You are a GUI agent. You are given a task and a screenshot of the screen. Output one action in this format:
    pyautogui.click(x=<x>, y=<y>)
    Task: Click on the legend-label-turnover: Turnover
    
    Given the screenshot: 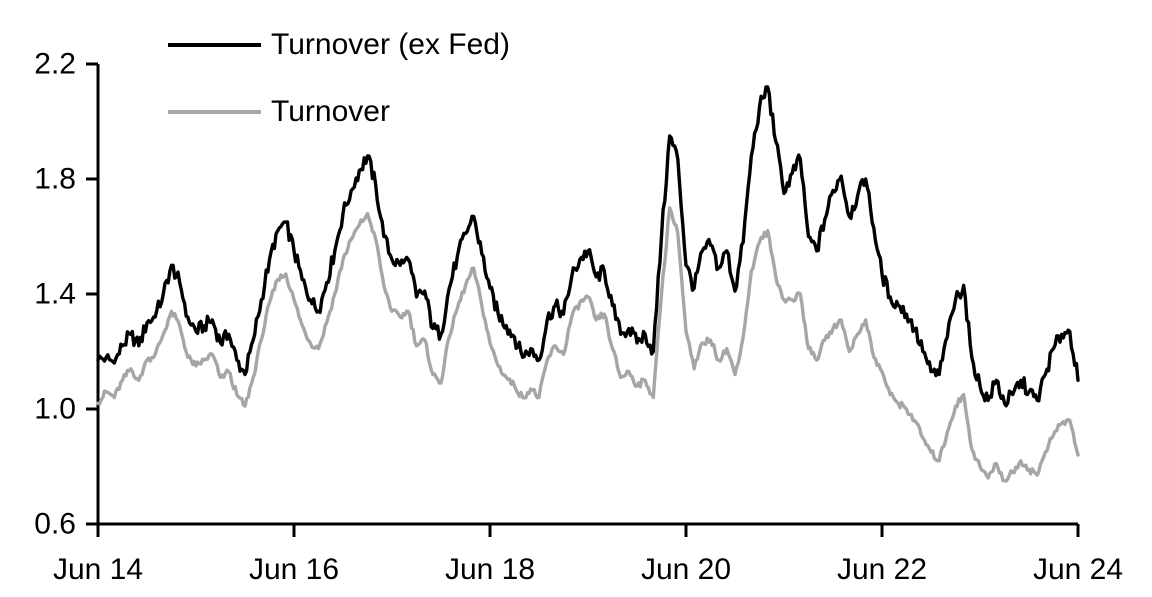 What is the action you would take?
    pyautogui.click(x=330, y=111)
    